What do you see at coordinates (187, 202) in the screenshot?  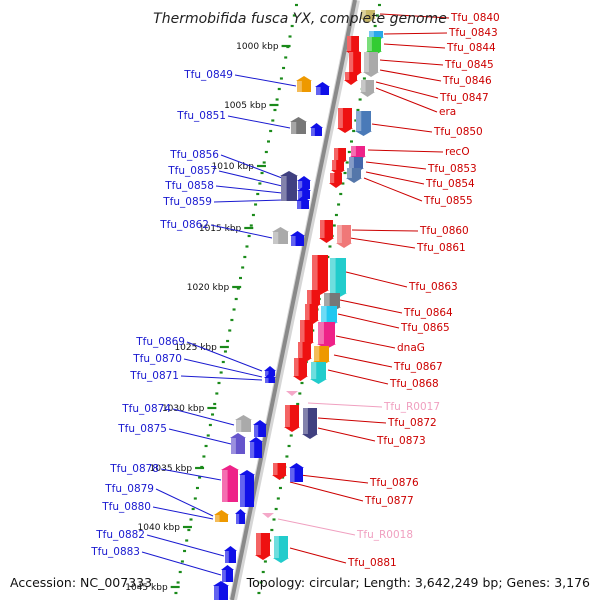 I see `gene-label: Tfu_0859` at bounding box center [187, 202].